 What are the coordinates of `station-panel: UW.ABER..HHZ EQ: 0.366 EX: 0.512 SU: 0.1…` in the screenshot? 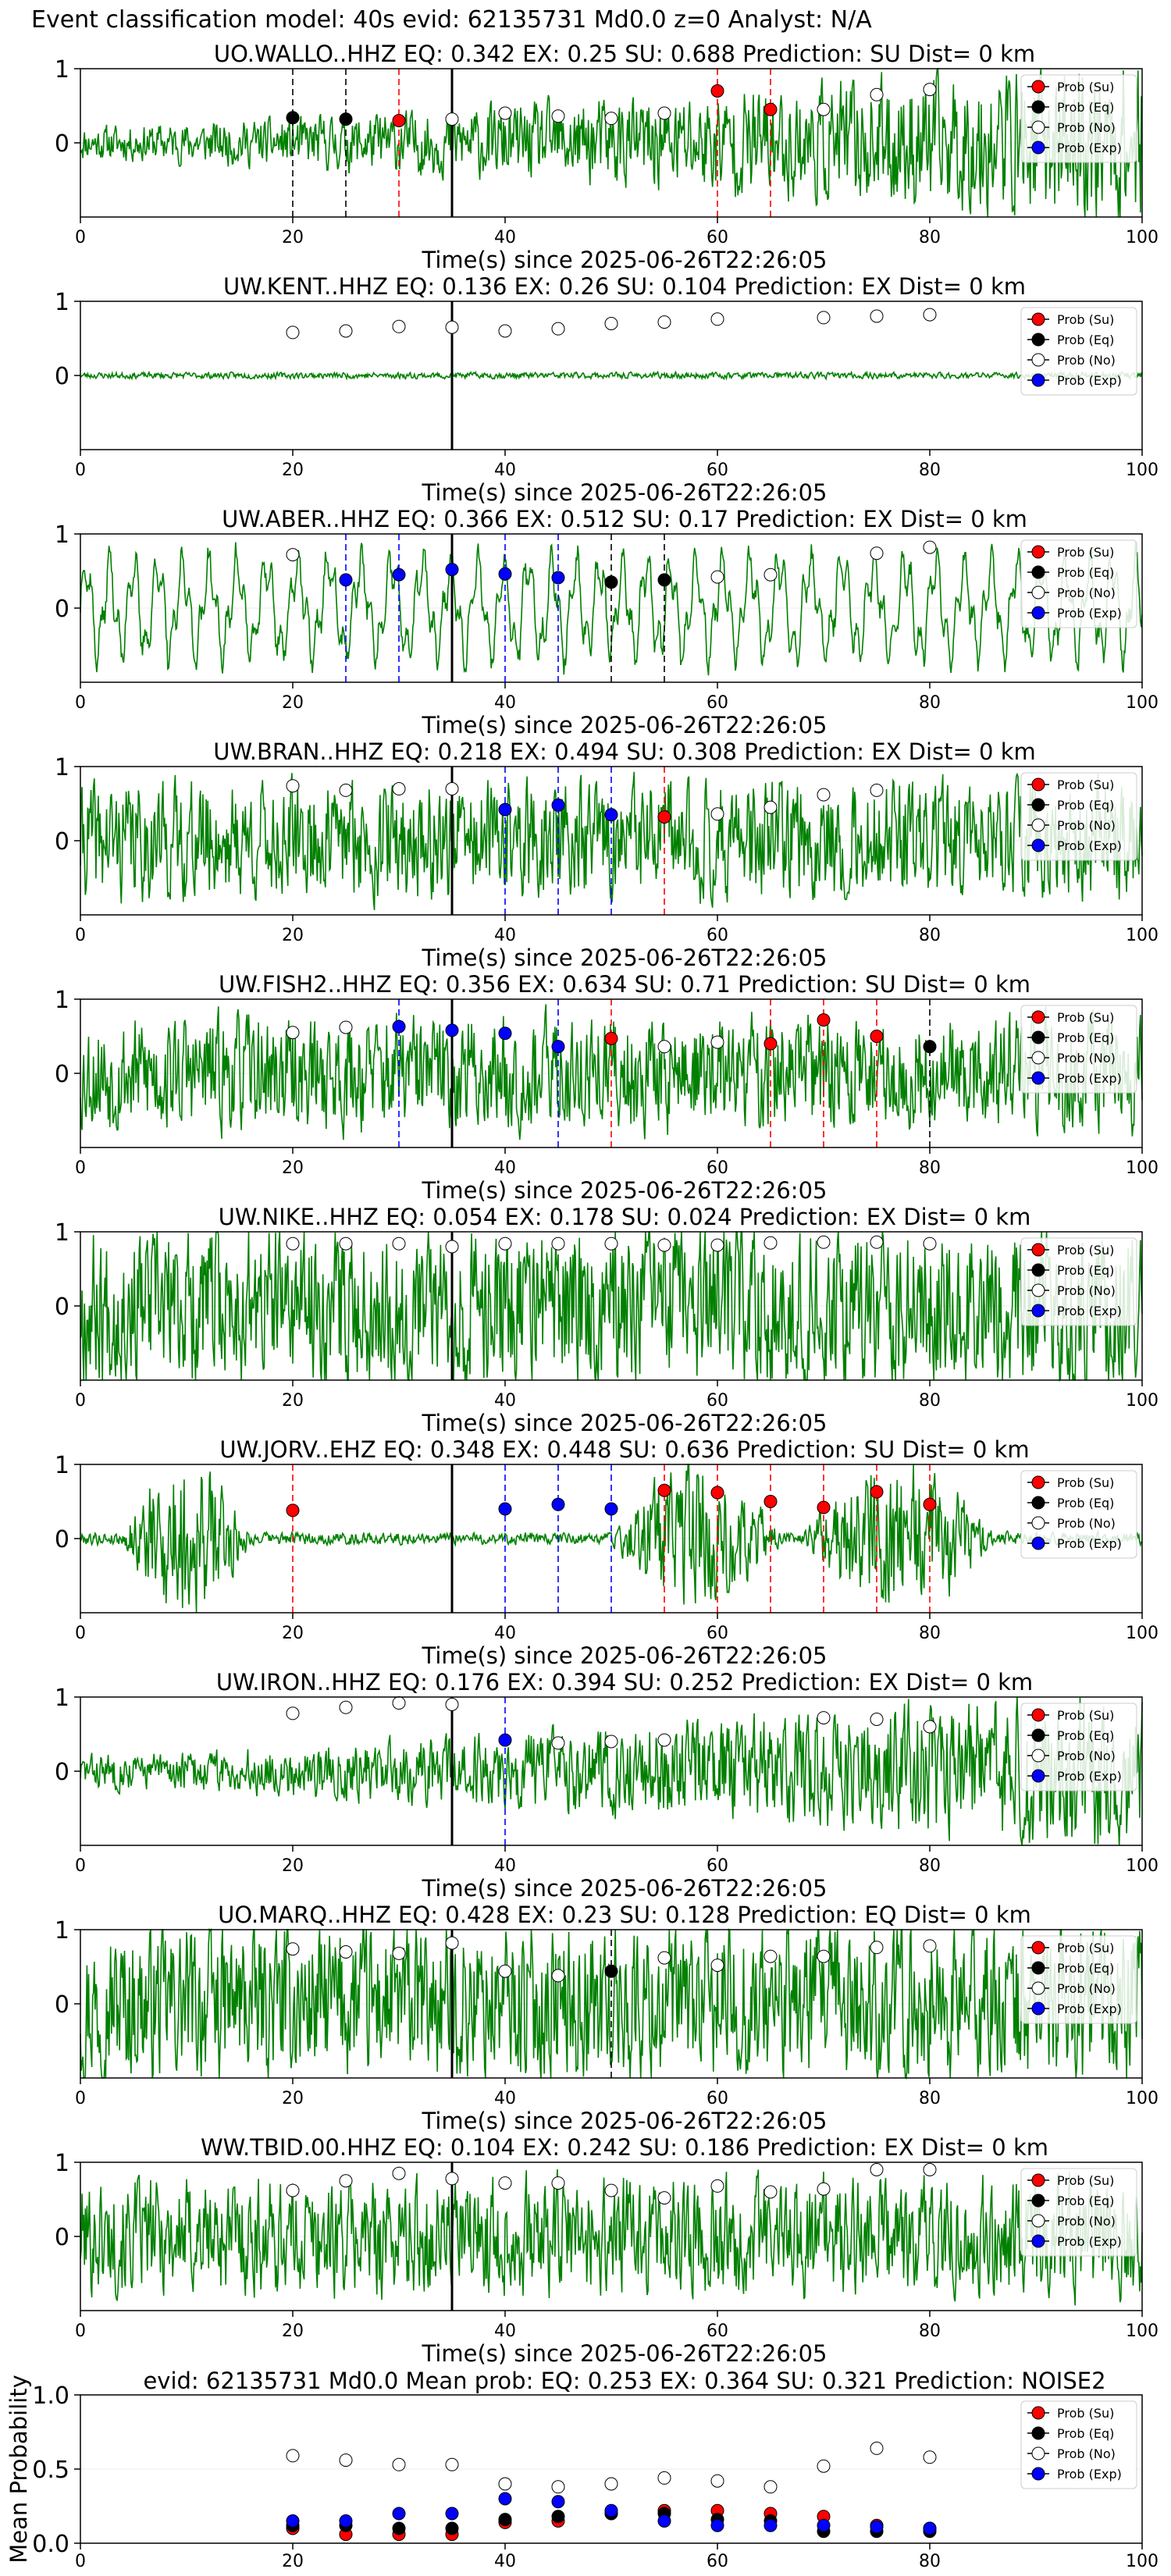 It's located at (607, 622).